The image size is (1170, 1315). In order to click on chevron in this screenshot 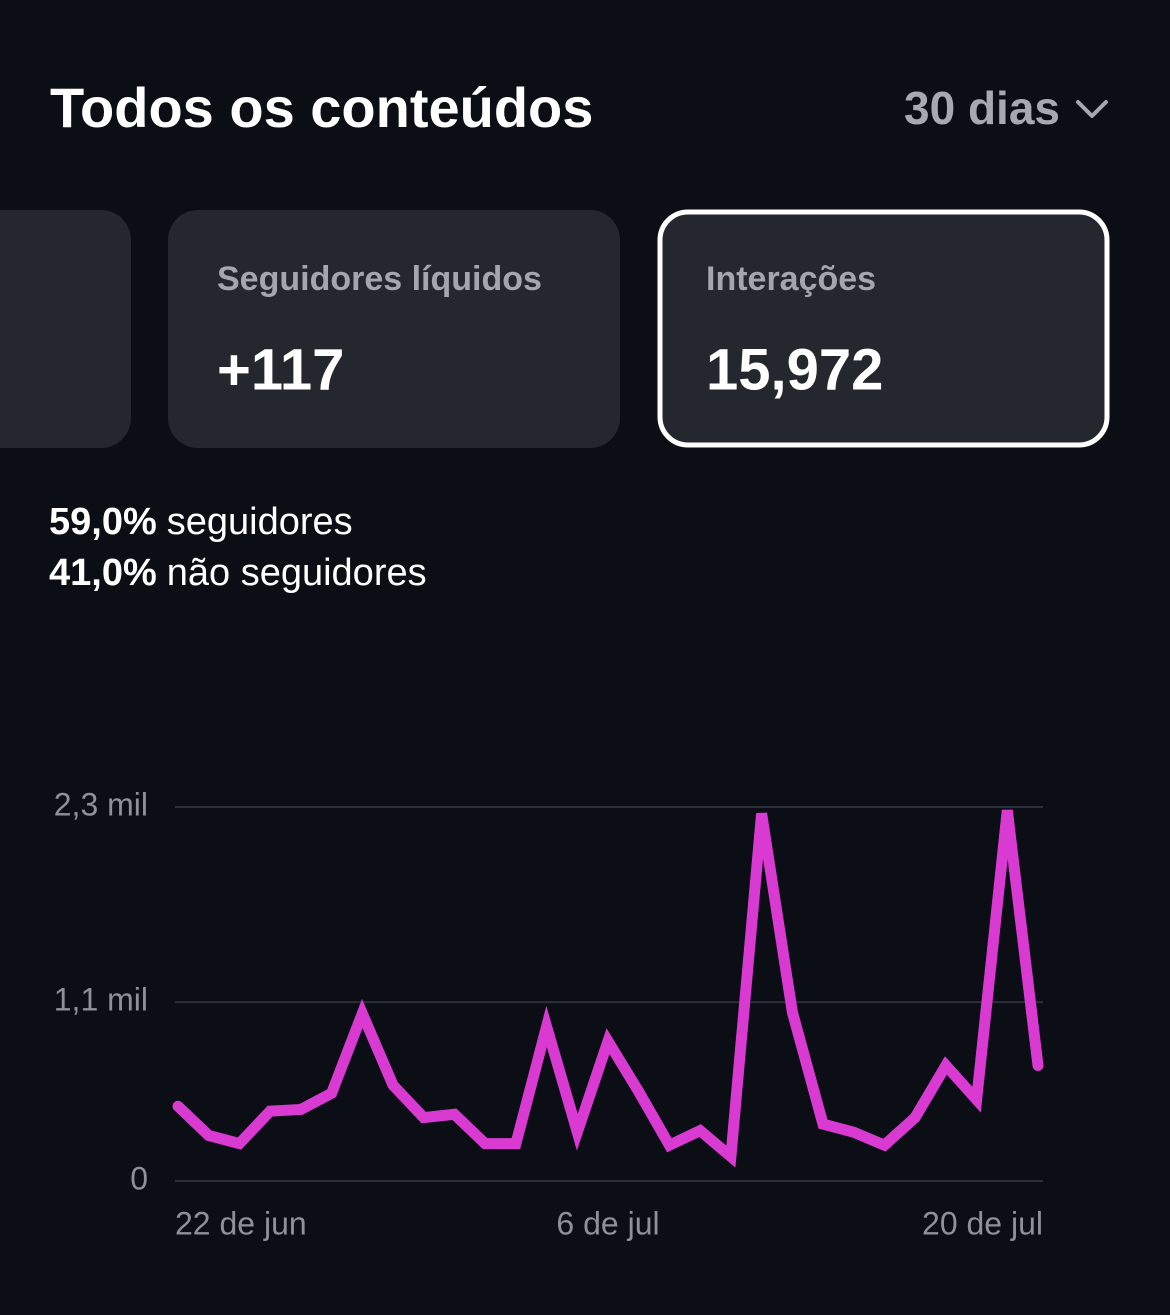, I will do `click(1092, 109)`.